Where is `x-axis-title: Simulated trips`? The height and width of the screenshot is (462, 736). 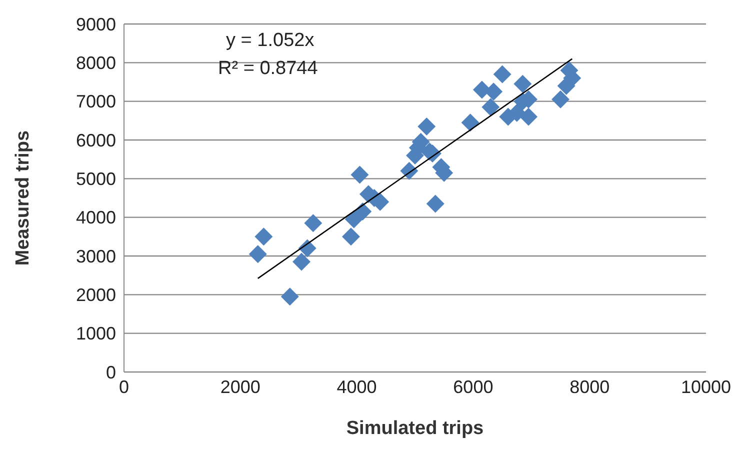
x-axis-title: Simulated trips is located at coordinates (415, 428).